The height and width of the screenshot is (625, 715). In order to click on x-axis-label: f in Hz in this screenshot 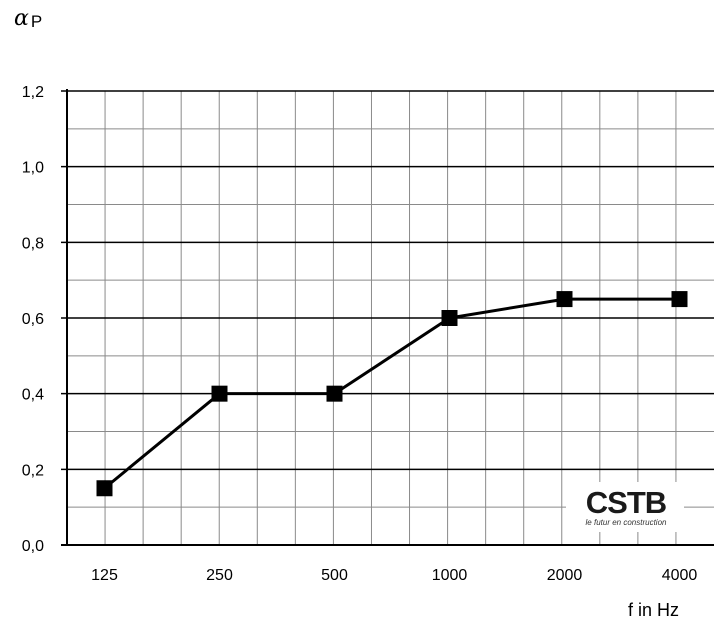, I will do `click(654, 610)`.